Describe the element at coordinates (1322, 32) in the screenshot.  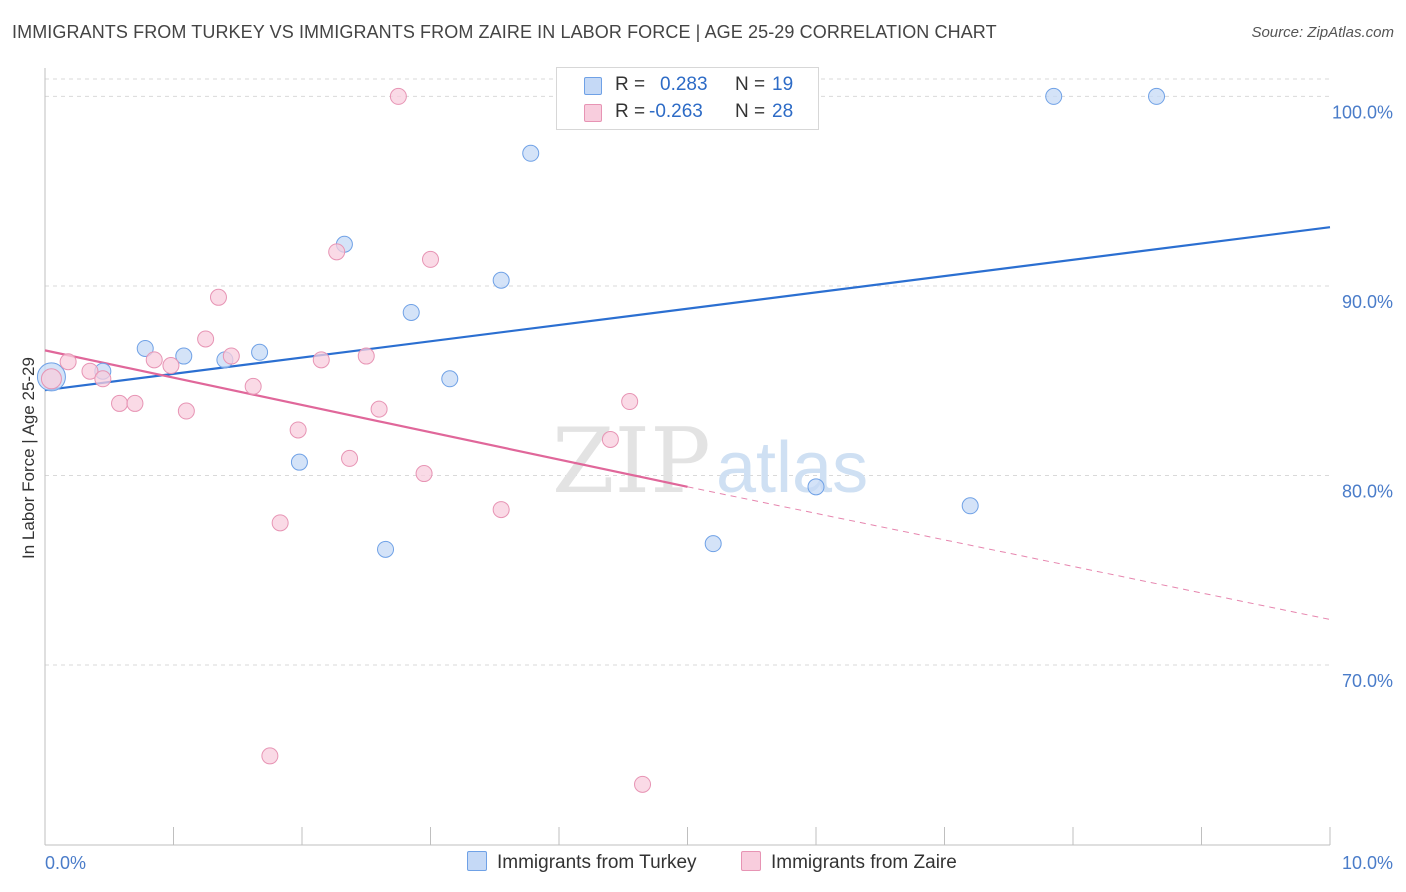
I see `source-label: Source: ZipAtlas.com` at that location.